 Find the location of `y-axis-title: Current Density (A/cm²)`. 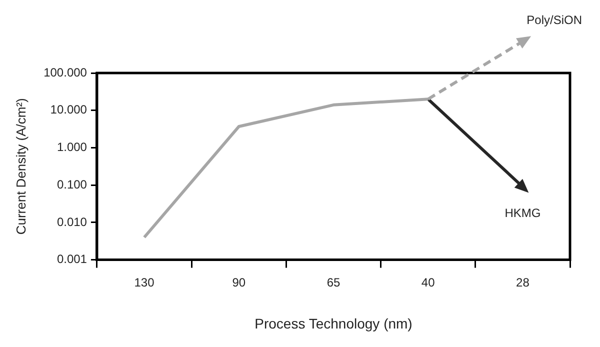

y-axis-title: Current Density (A/cm²) is located at coordinates (20, 166).